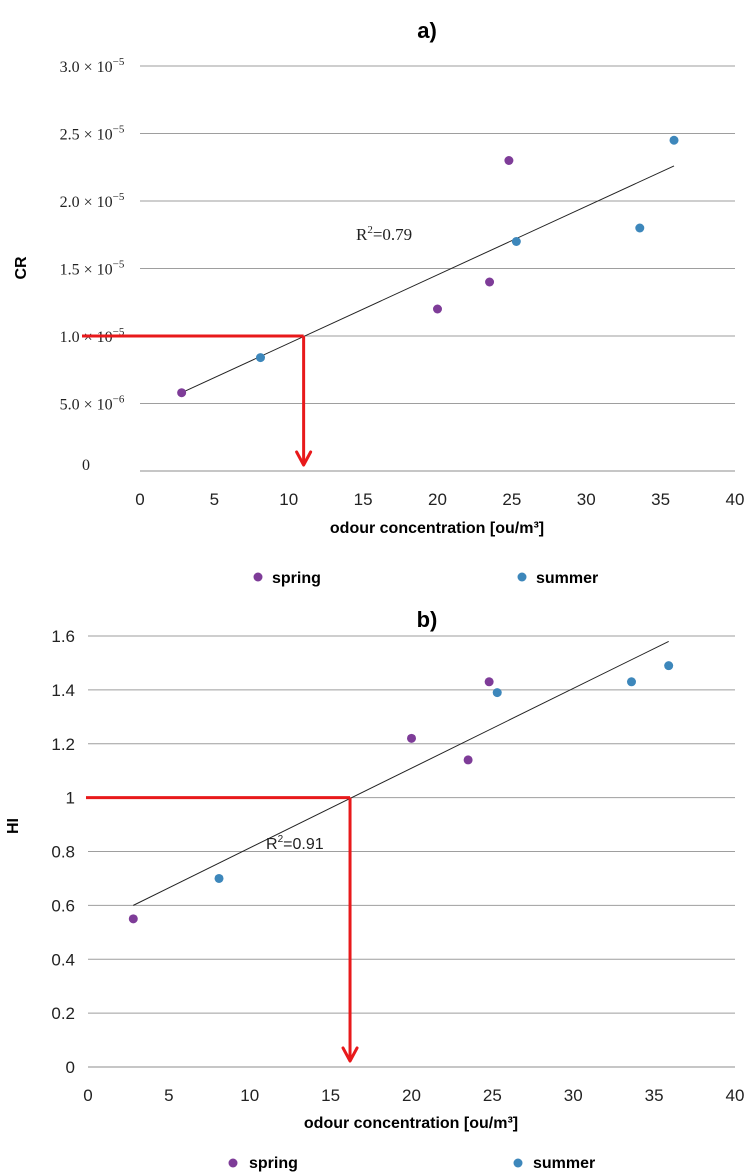 This screenshot has height=1176, width=748. What do you see at coordinates (63, 959) in the screenshot?
I see `y-tick-label: 0.4` at bounding box center [63, 959].